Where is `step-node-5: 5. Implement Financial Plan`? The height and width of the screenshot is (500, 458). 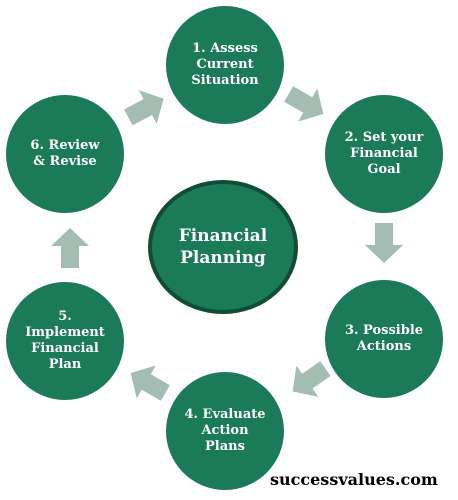 step-node-5: 5. Implement Financial Plan is located at coordinates (65, 341).